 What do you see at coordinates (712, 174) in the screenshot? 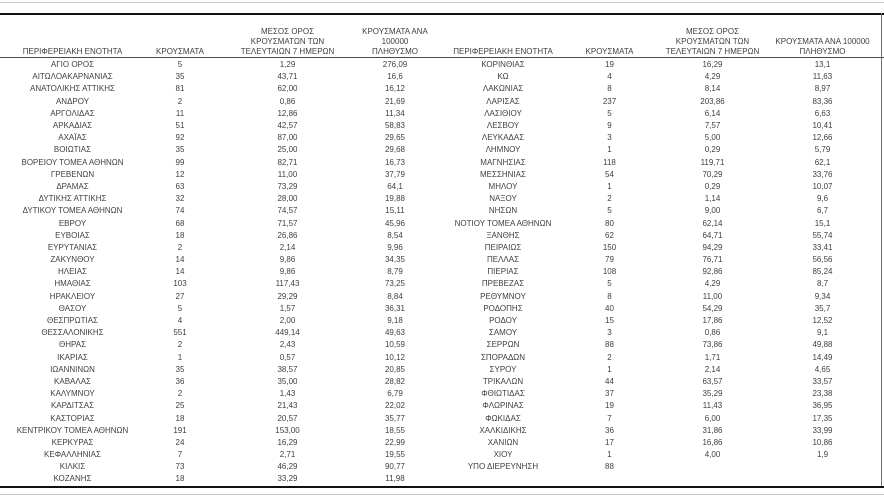
I see `cell-avg7day: 70,29` at bounding box center [712, 174].